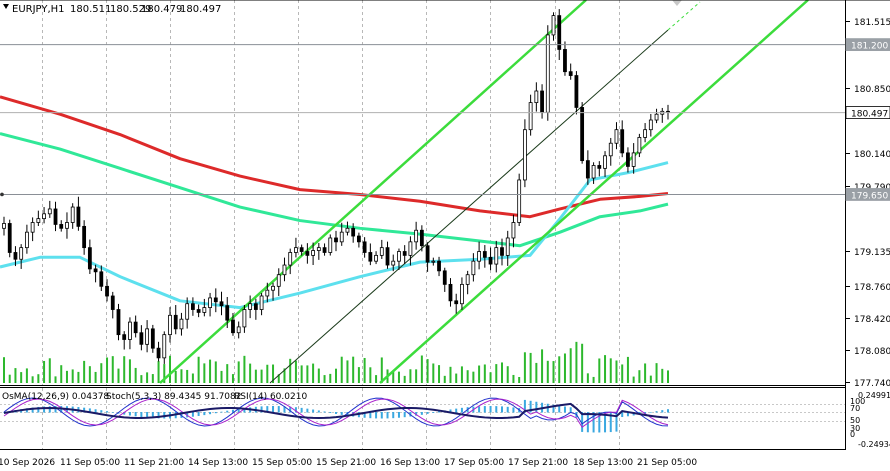  What do you see at coordinates (667, 463) in the screenshot?
I see `time-tick-label: 21 Sep 05:00` at bounding box center [667, 463].